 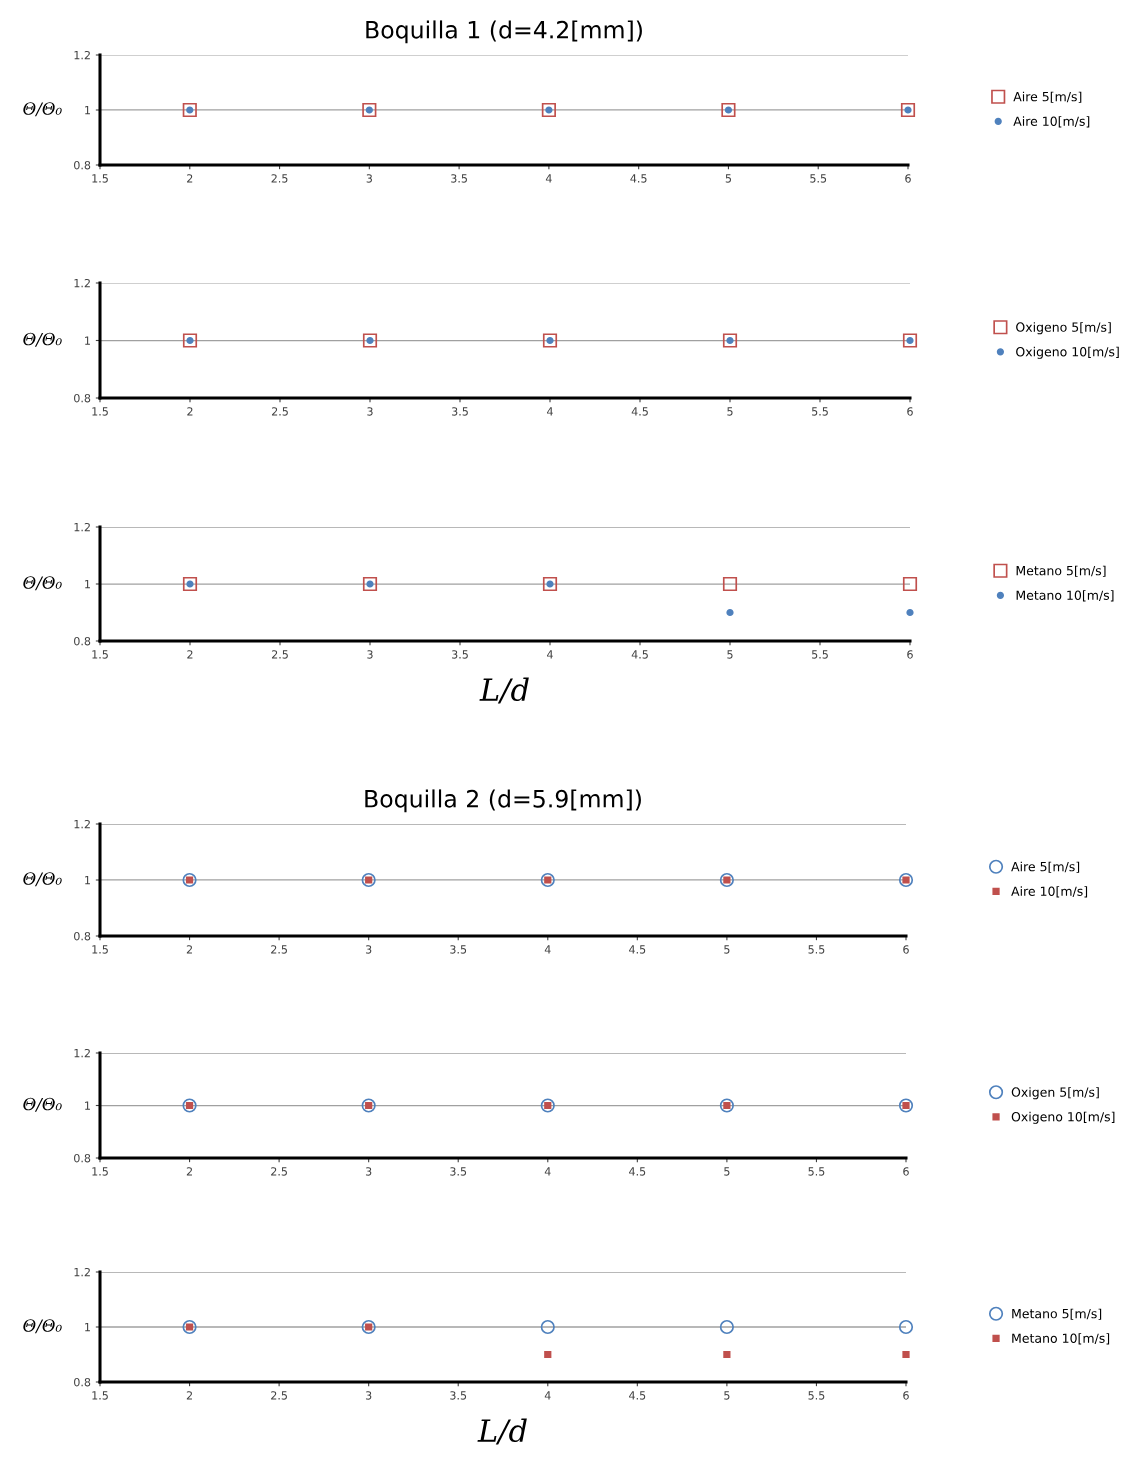 I want to click on chart-title: Boquilla 2 (d=5.9[mm]), so click(x=503, y=801).